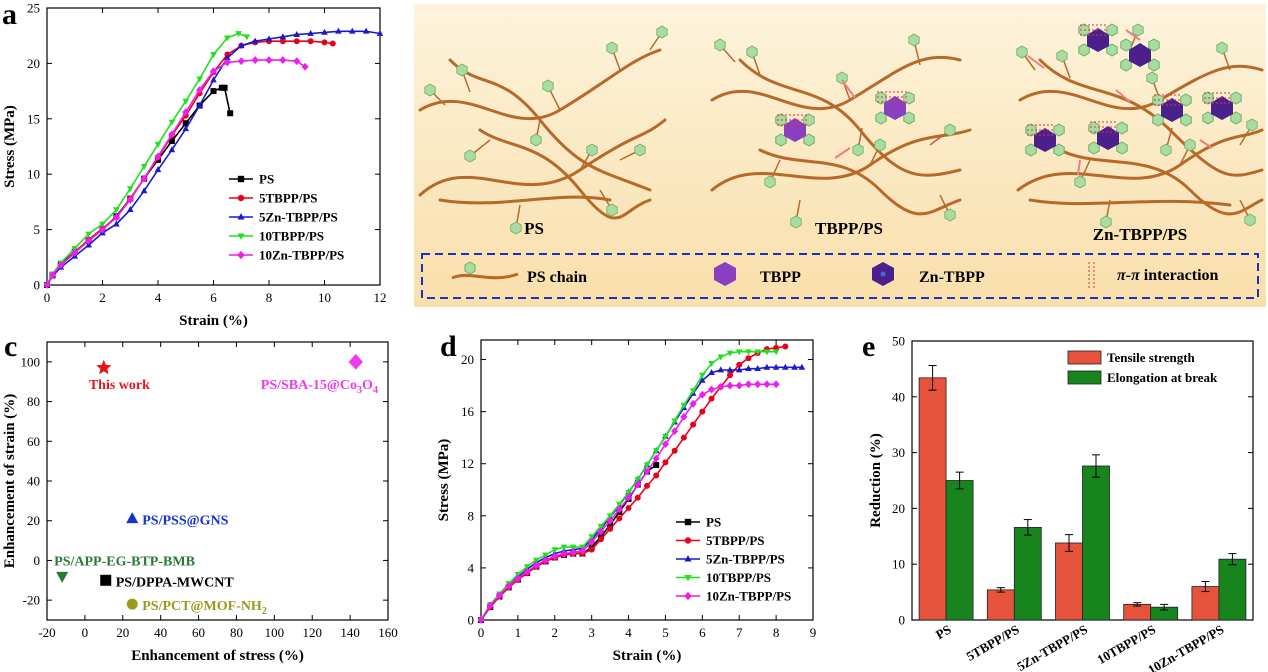  I want to click on d-line-ps, so click(568, 542).